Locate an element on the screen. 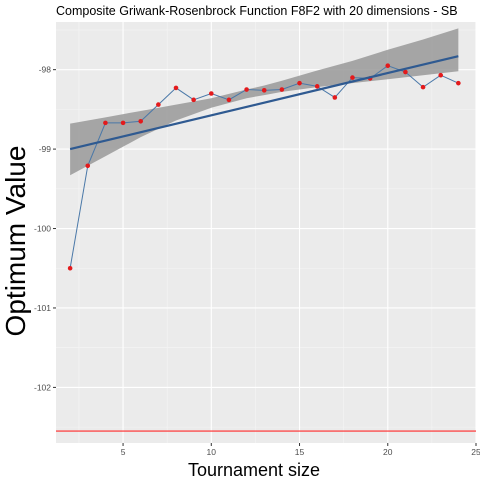 The height and width of the screenshot is (480, 480). y-tick-label: -99 is located at coordinates (45, 149).